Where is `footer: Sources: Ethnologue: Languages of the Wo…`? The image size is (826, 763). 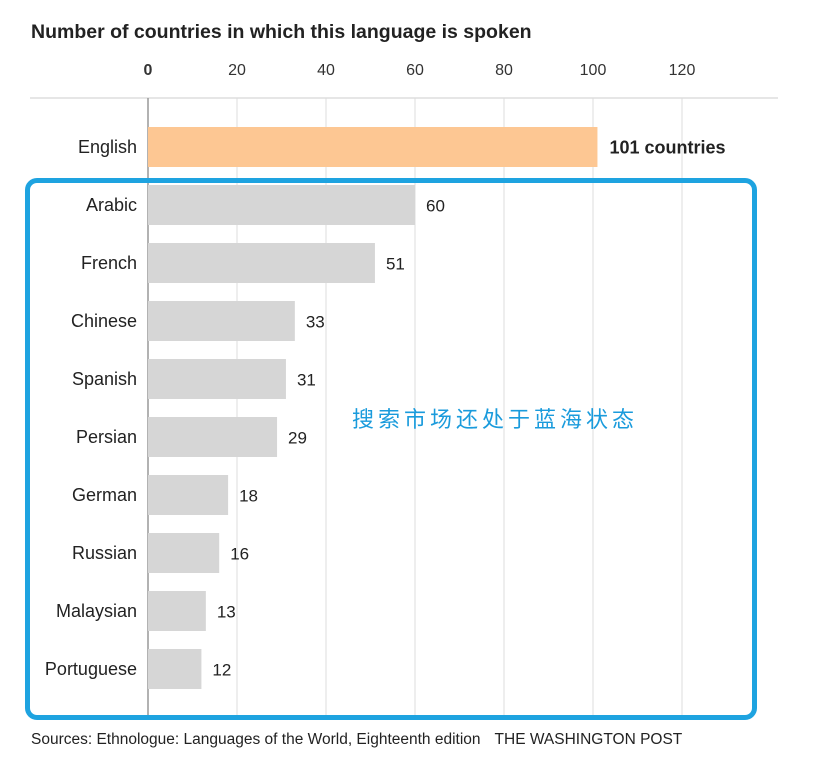
footer: Sources: Ethnologue: Languages of the Wo… is located at coordinates (356, 740).